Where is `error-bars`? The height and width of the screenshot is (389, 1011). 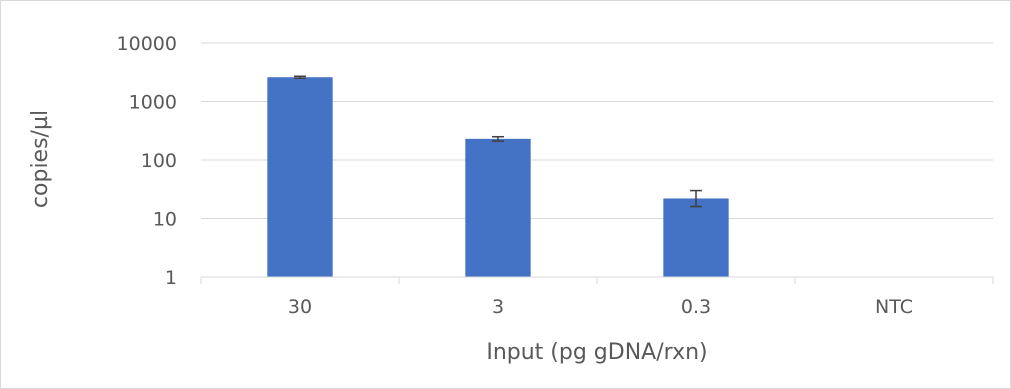
error-bars is located at coordinates (498, 141).